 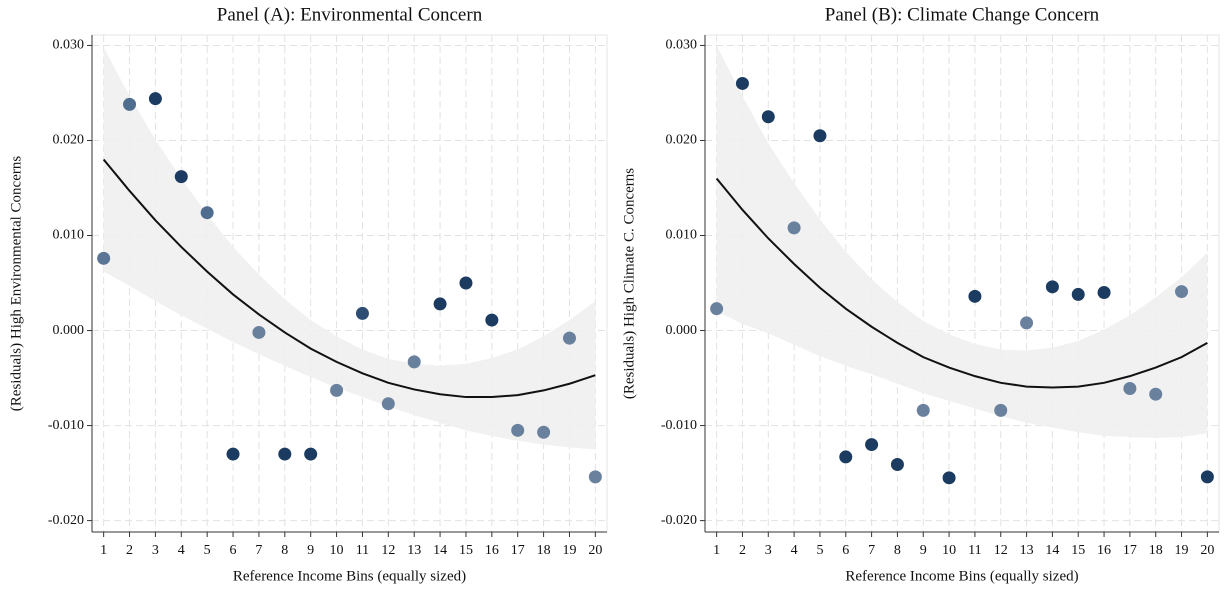 What do you see at coordinates (16, 284) in the screenshot?
I see `y-axis-label: (Residuals) High Environmental Concerns` at bounding box center [16, 284].